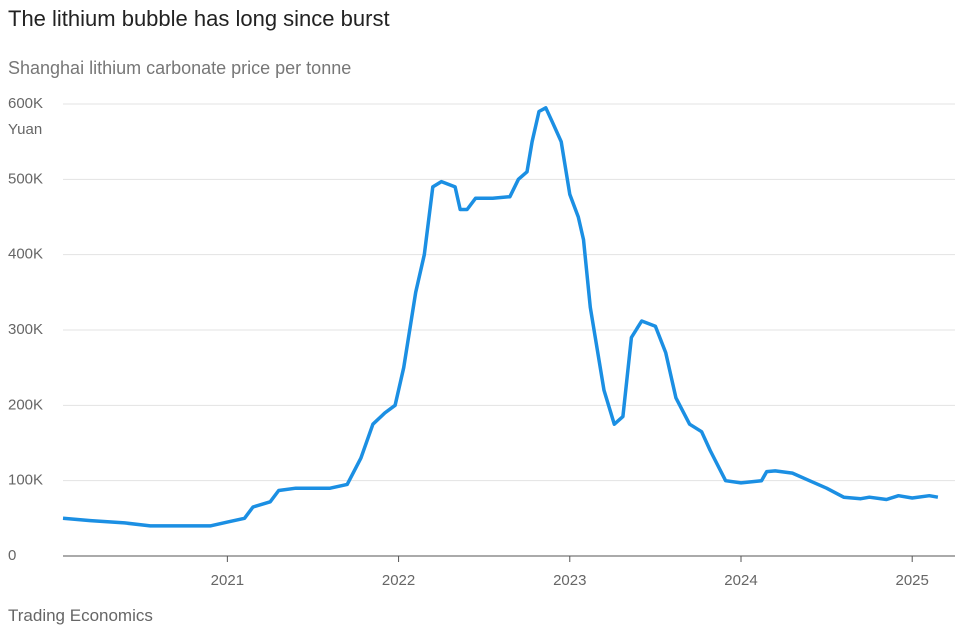  Describe the element at coordinates (25, 404) in the screenshot. I see `y-tick-label: 200K` at that location.